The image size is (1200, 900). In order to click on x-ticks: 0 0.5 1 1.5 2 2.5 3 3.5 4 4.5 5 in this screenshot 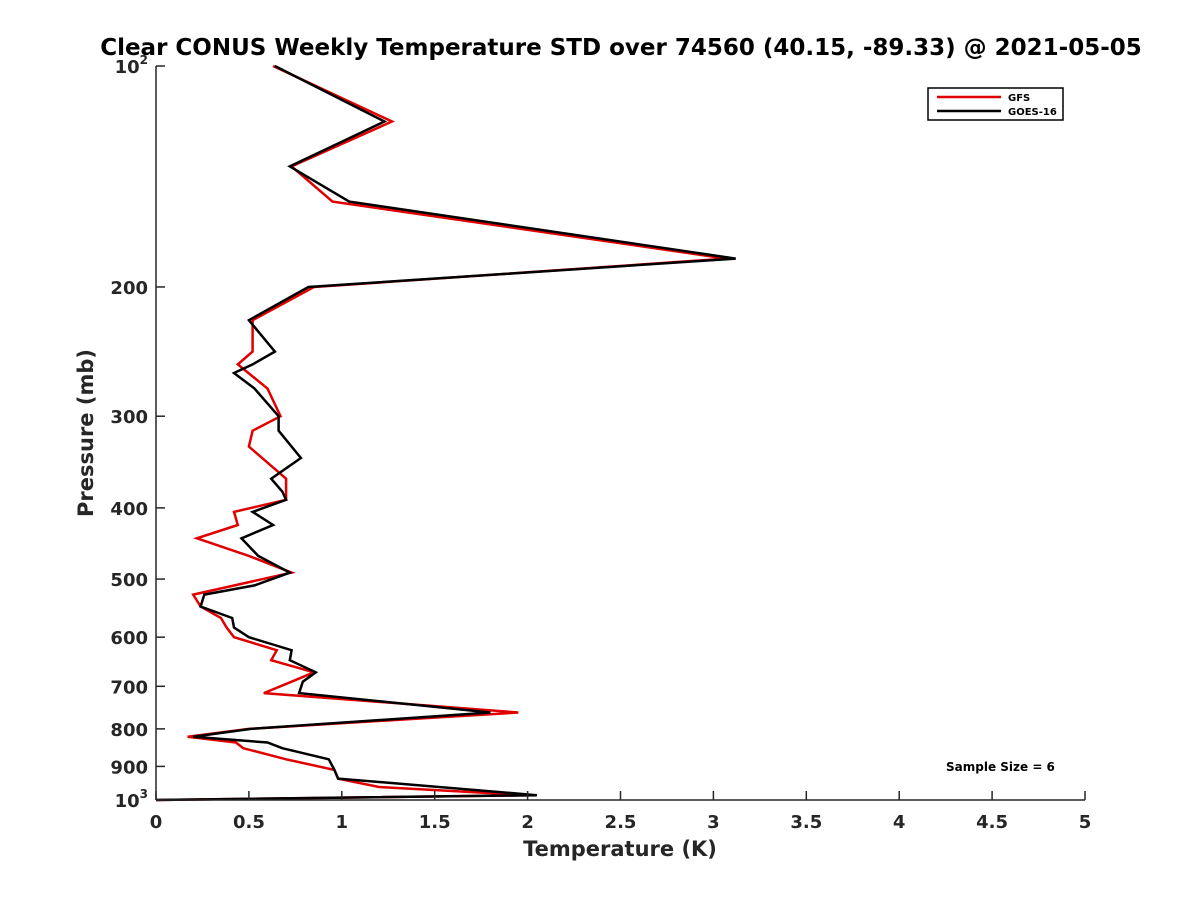, I will do `click(621, 812)`.